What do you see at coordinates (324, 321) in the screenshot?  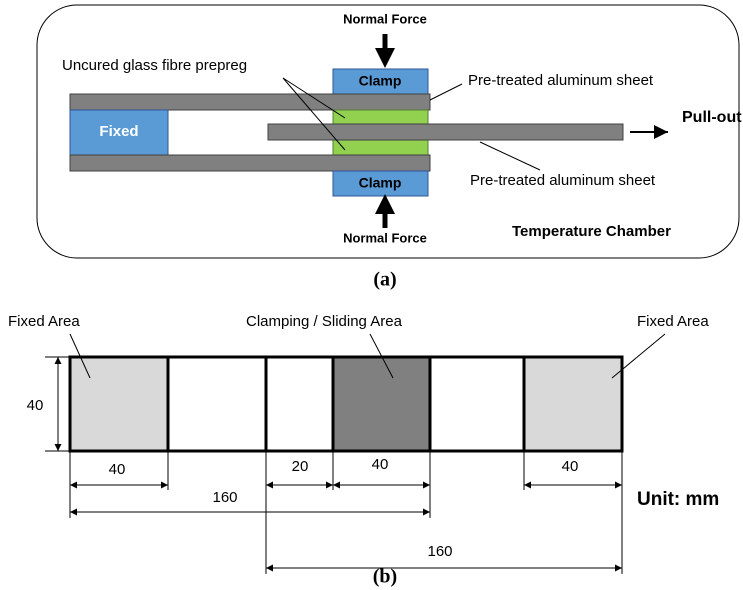 I see `area-label: Clamping / Sliding Area` at bounding box center [324, 321].